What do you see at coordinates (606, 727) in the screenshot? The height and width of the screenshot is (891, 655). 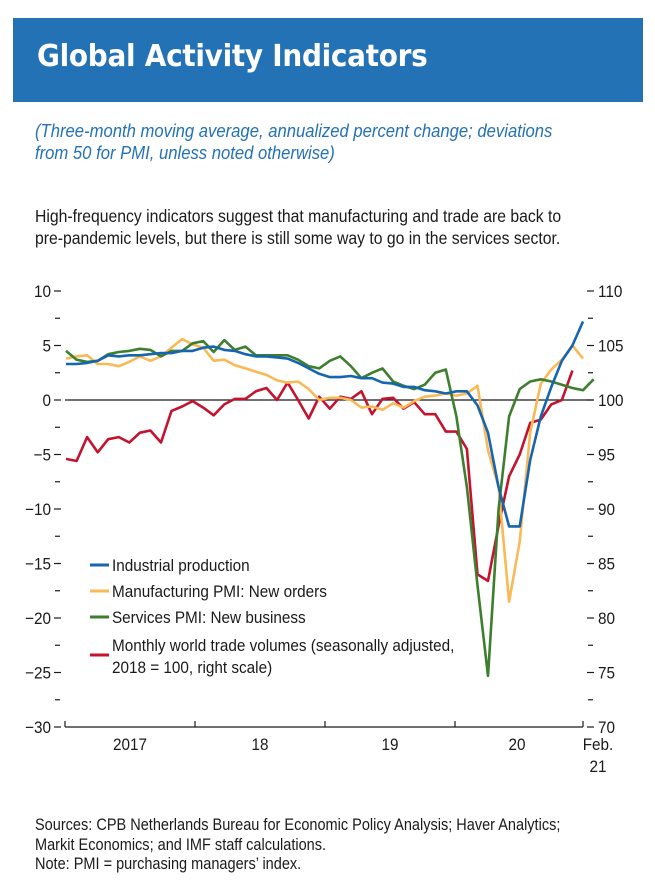 I see `right-axis-tick-label: 70` at bounding box center [606, 727].